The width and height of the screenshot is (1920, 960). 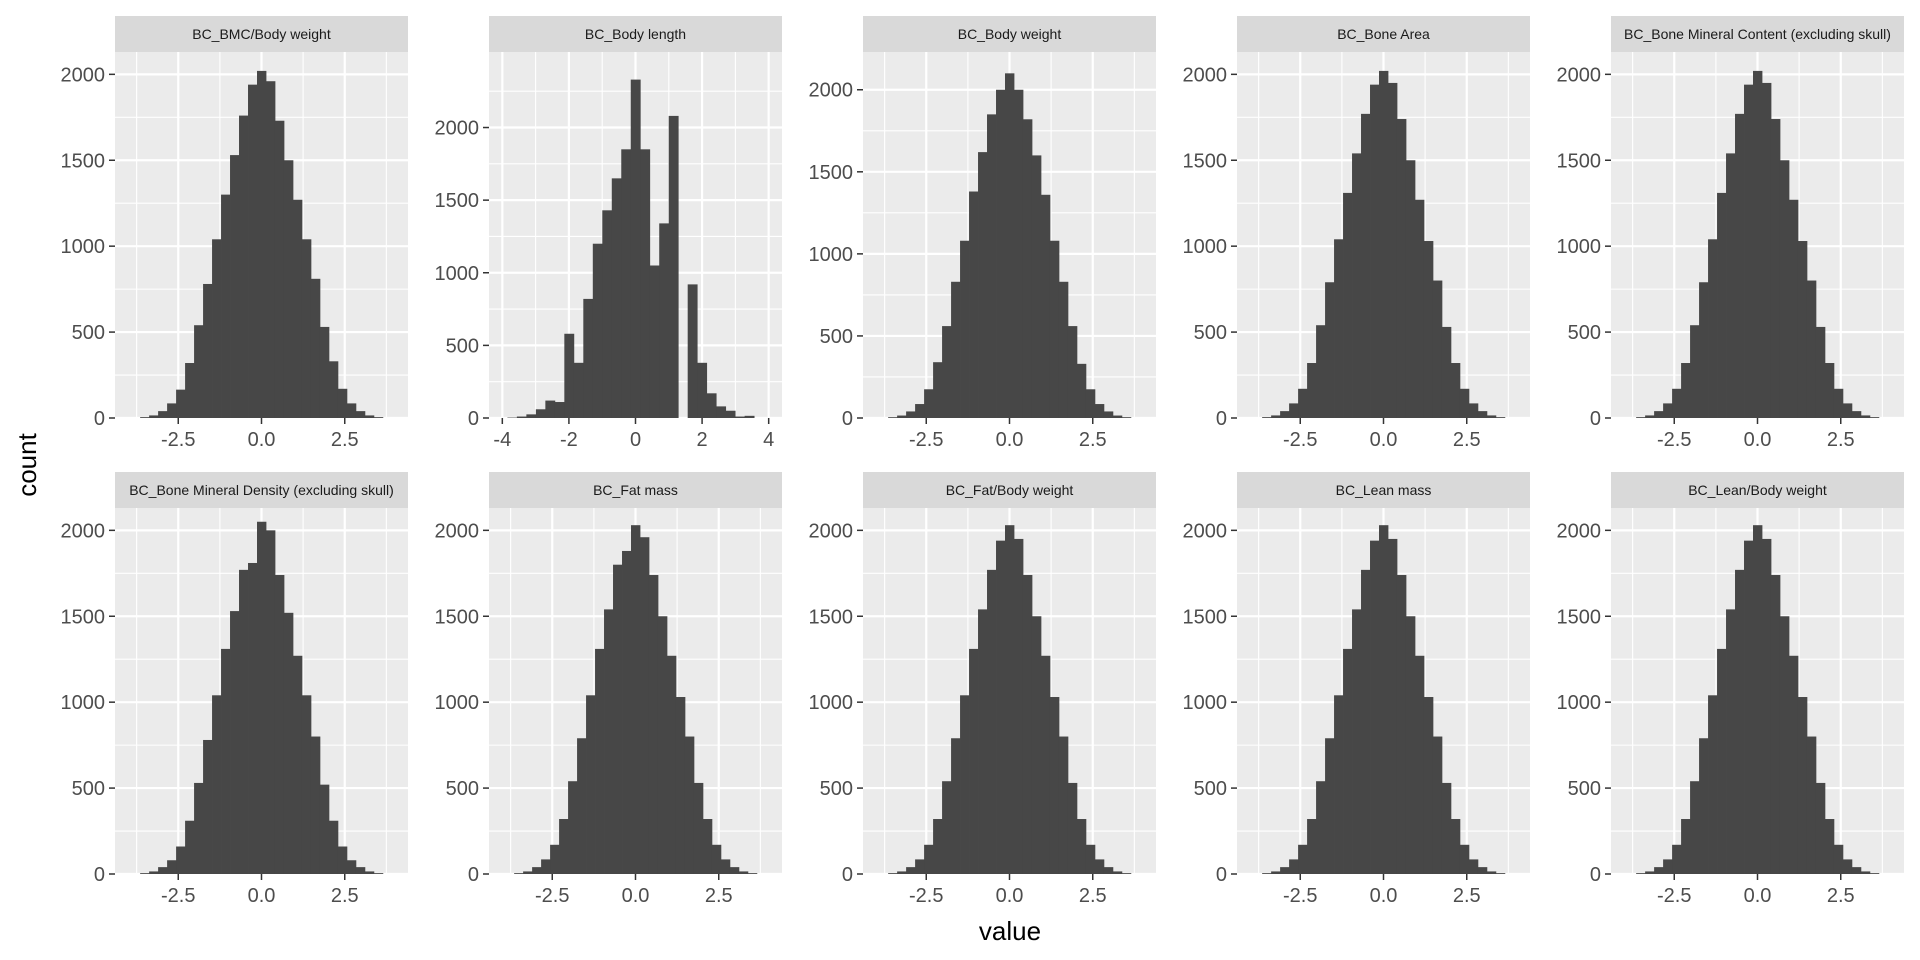 I want to click on facet-panel: BC_Fat mass 0 500 1000 1500 2000 -2.5 0.0 2.5, so click(x=608, y=689).